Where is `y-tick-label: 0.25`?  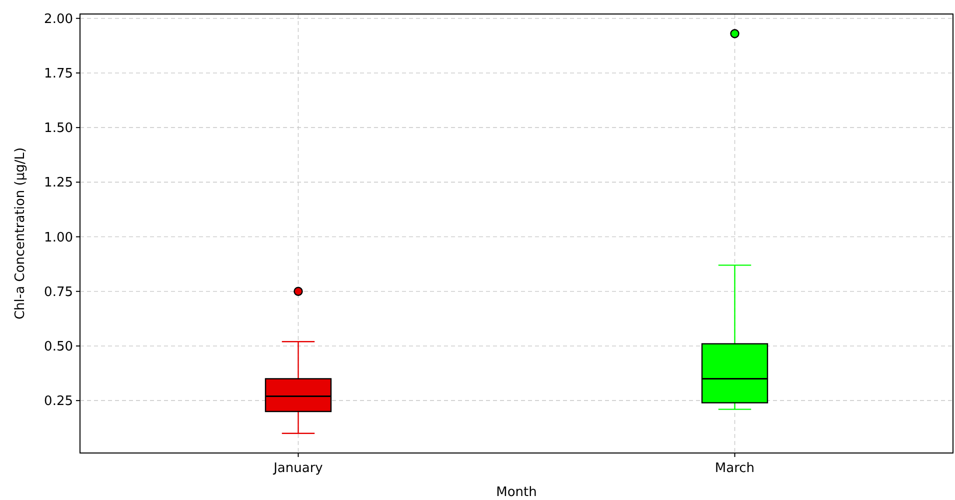 y-tick-label: 0.25 is located at coordinates (58, 402).